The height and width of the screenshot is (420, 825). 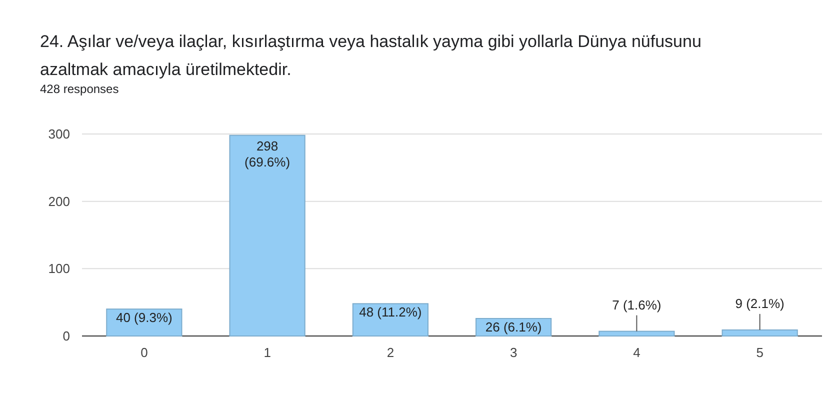 I want to click on x-tick-label: 4, so click(x=636, y=352).